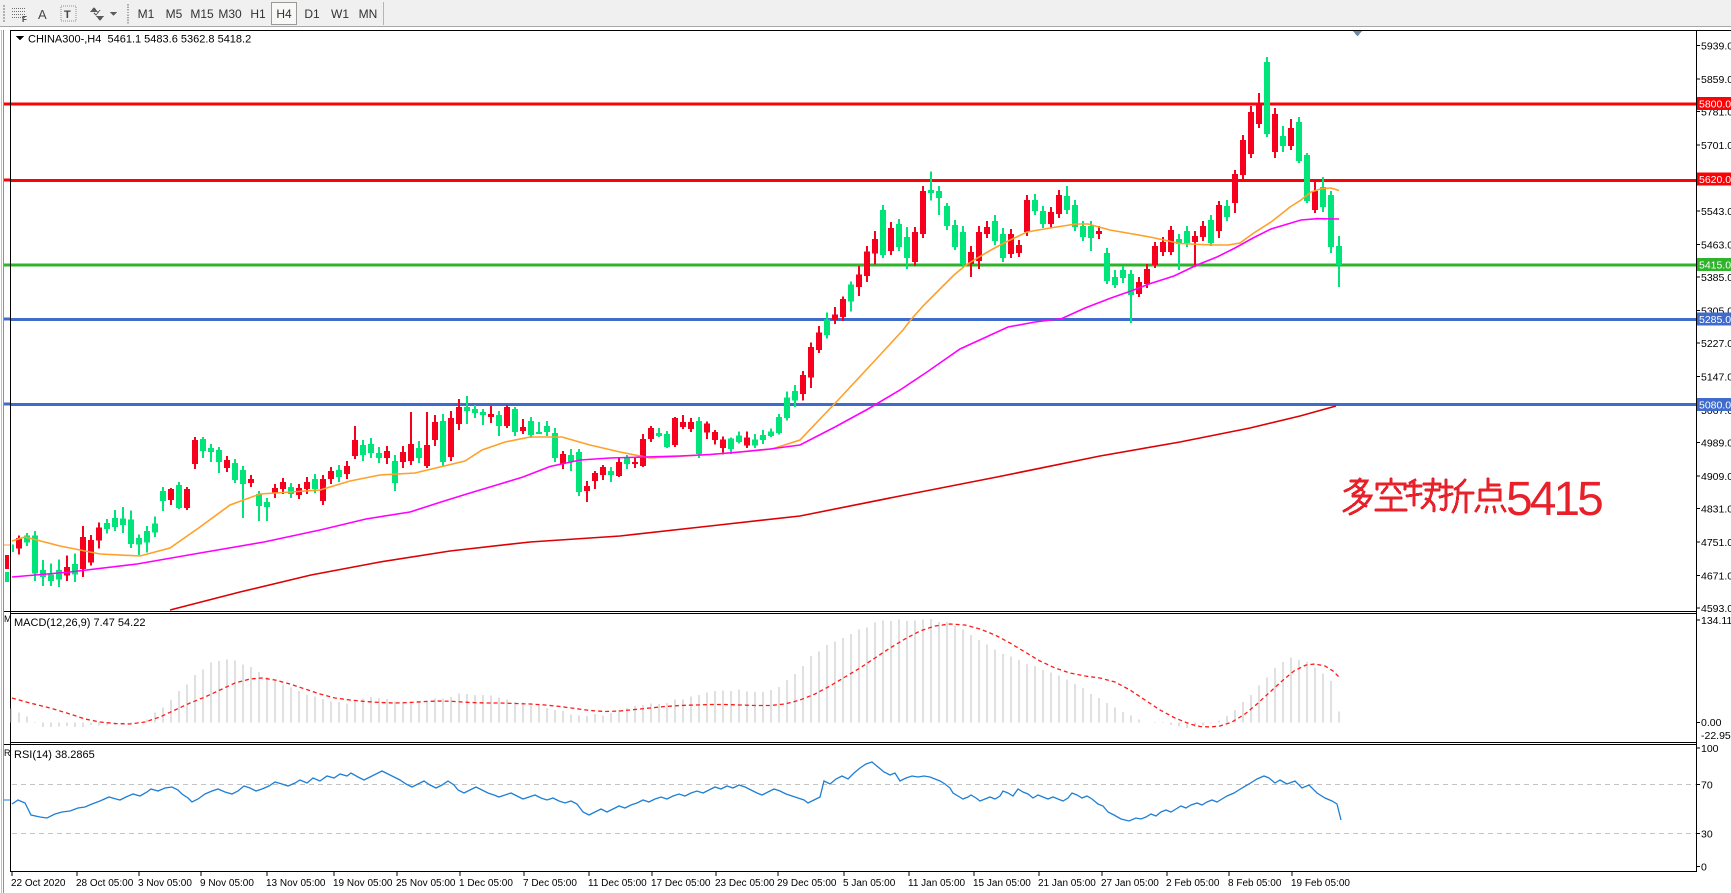  Describe the element at coordinates (79, 623) in the screenshot. I see `svg-text: MACD(12,26,9) 7.47 54.22` at that location.